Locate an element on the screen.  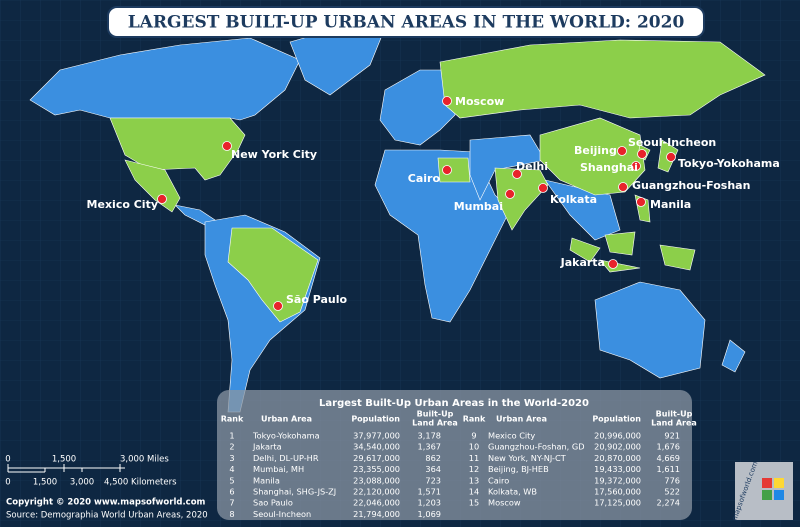
rank: 15 is located at coordinates (474, 503).